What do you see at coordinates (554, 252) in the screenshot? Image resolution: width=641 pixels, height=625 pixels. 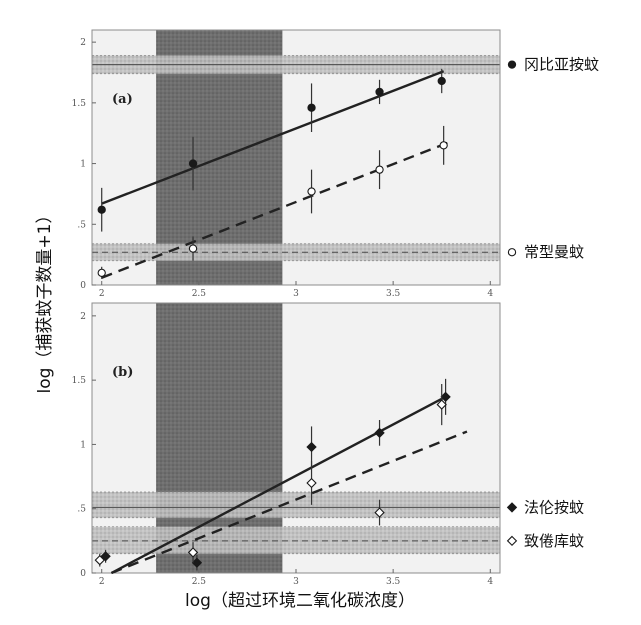 I see `legend-label: 常型曼蚊` at bounding box center [554, 252].